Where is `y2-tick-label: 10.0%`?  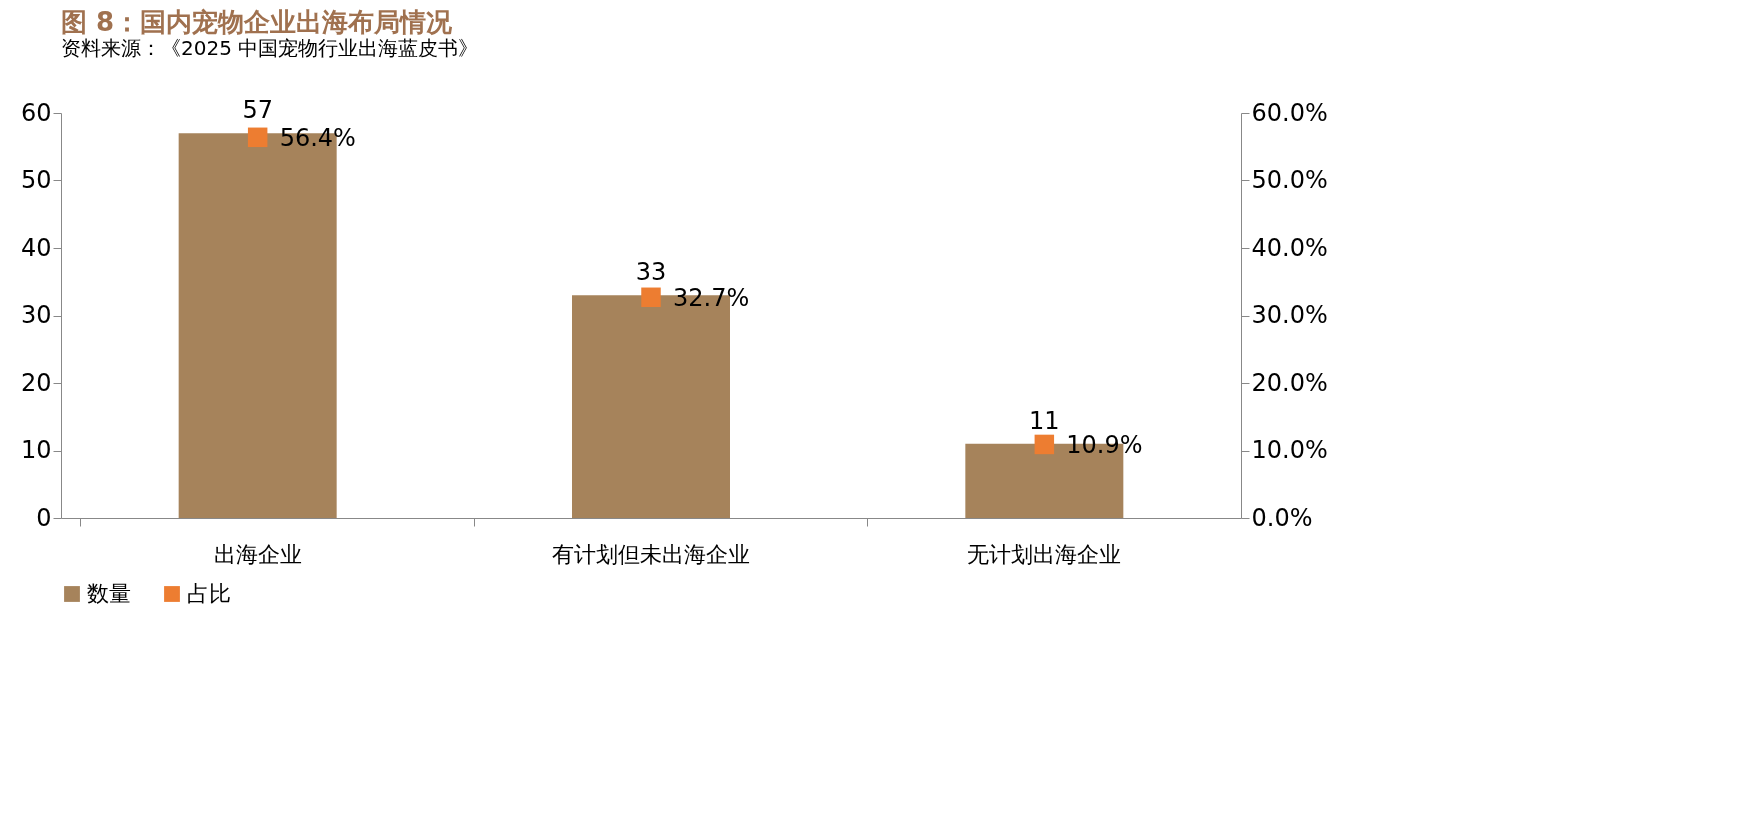
y2-tick-label: 10.0% is located at coordinates (1289, 450).